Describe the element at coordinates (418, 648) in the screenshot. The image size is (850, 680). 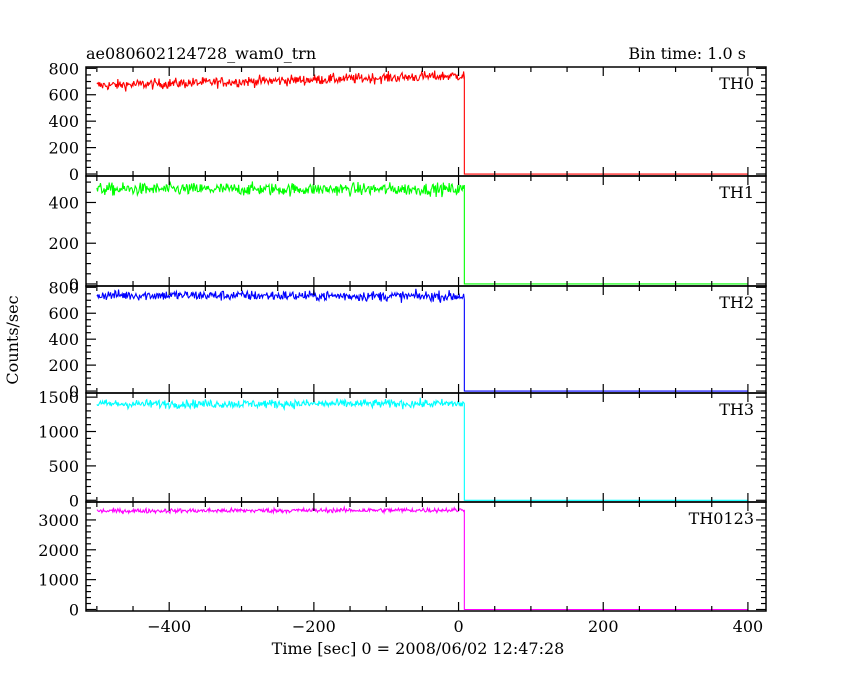
I see `x-axis-label: Time [sec] 0 = 2008/06/02 12:47:28` at that location.